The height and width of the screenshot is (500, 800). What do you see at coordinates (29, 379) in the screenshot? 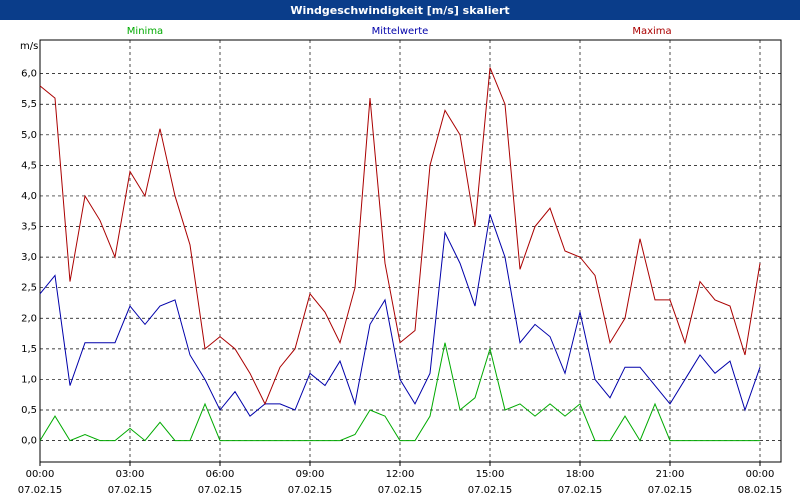
I see `y-tick-label: 1,0` at bounding box center [29, 379].